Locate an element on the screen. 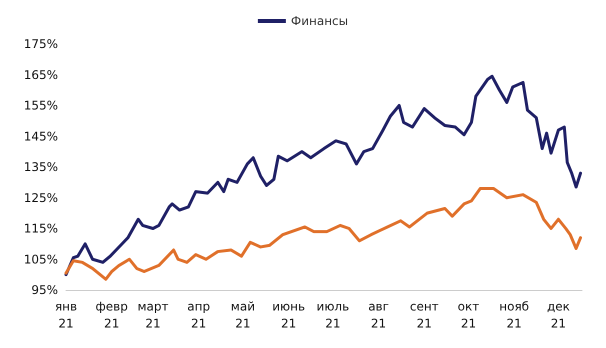  x-tick-label: май 21 is located at coordinates (243, 315).